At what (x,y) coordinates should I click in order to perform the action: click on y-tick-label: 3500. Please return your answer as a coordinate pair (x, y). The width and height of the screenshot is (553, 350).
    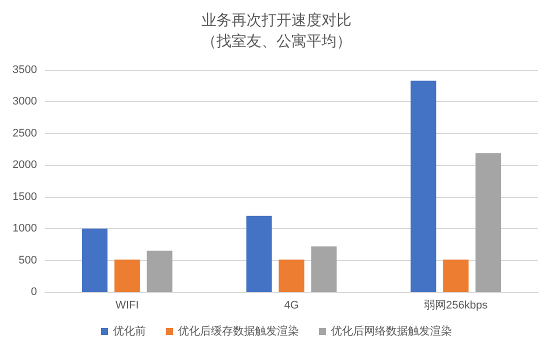
    Looking at the image, I should click on (24, 70).